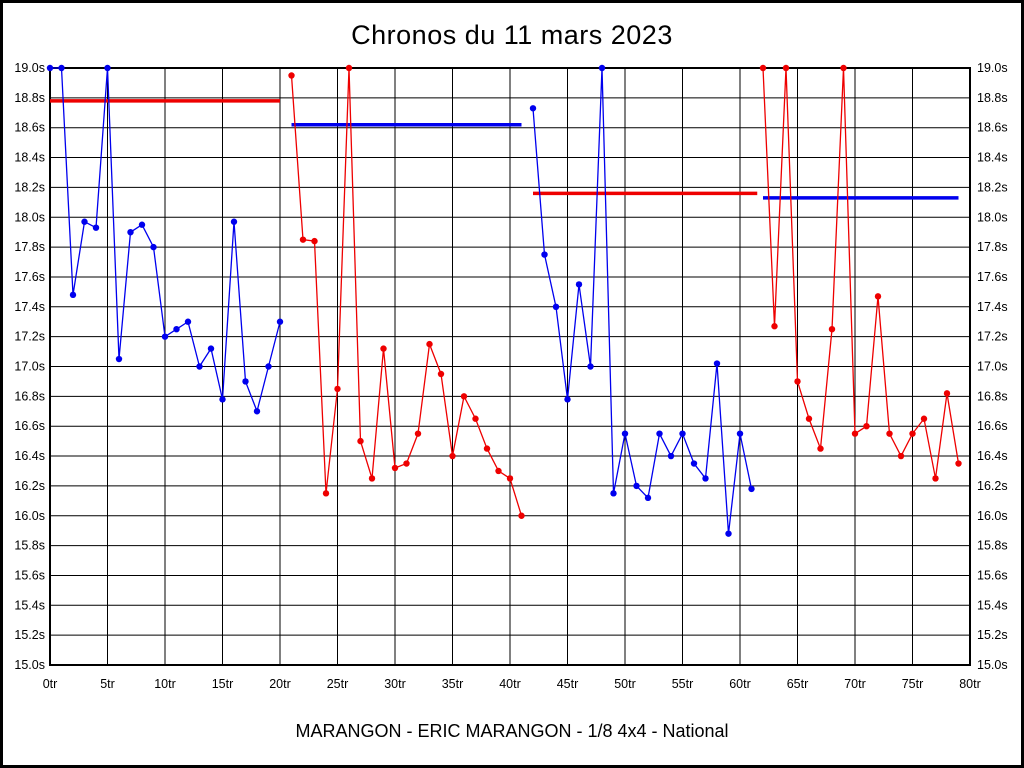  Describe the element at coordinates (992, 337) in the screenshot. I see `y-tick-label-right: 17.2s` at that location.